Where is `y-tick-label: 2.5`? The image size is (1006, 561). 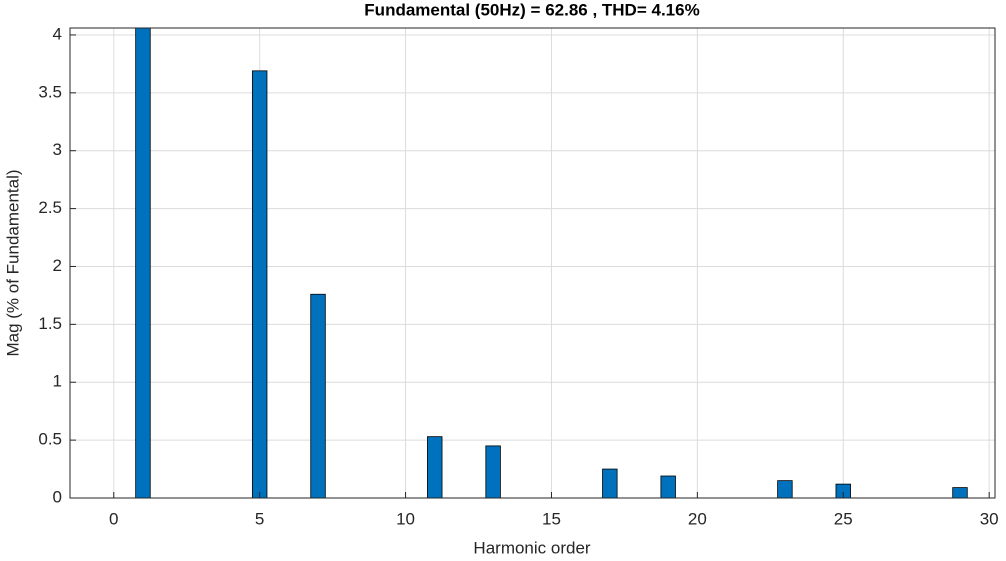 y-tick-label: 2.5 is located at coordinates (50, 207).